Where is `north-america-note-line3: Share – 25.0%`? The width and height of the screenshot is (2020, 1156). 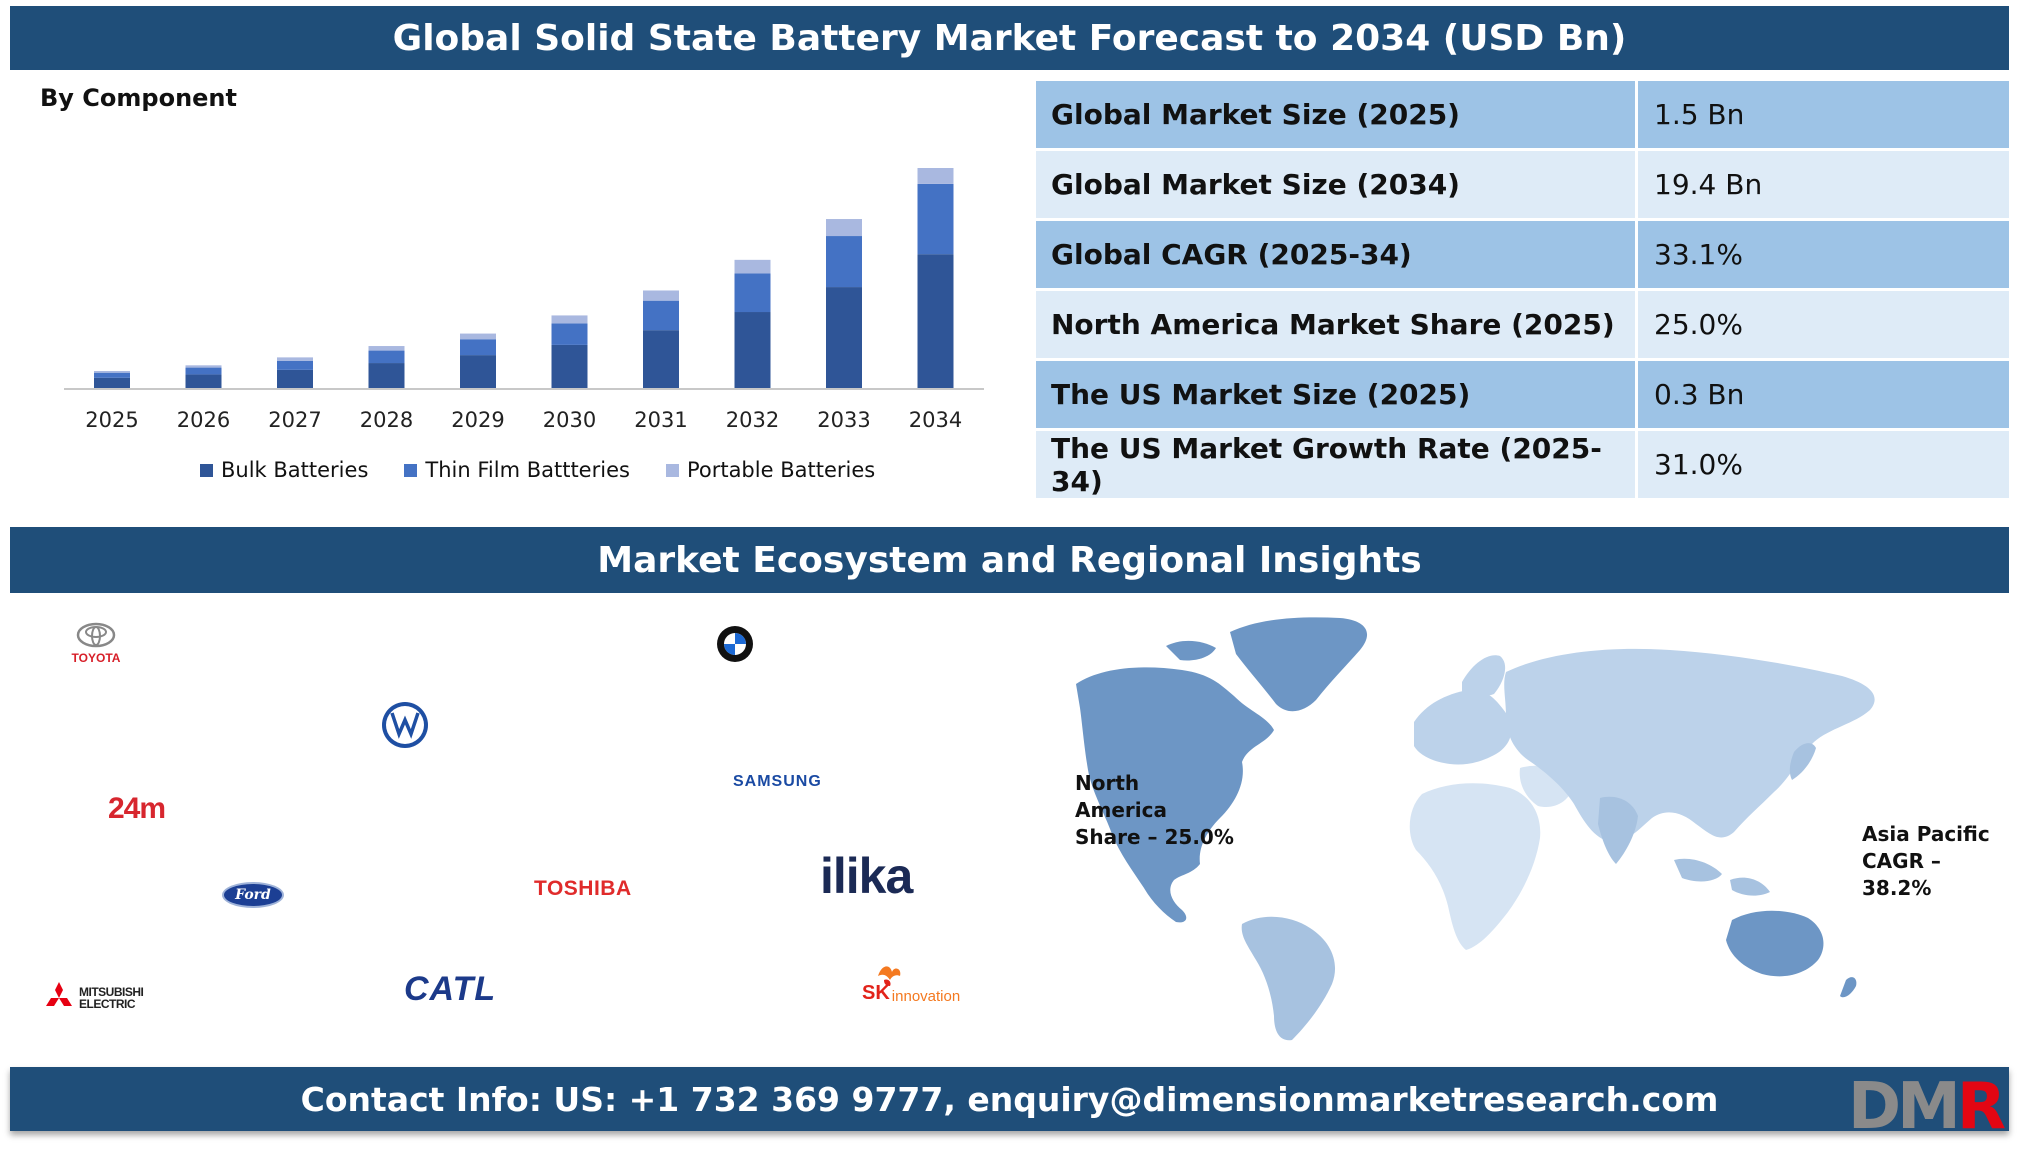 north-america-note-line3: Share – 25.0% is located at coordinates (1154, 837).